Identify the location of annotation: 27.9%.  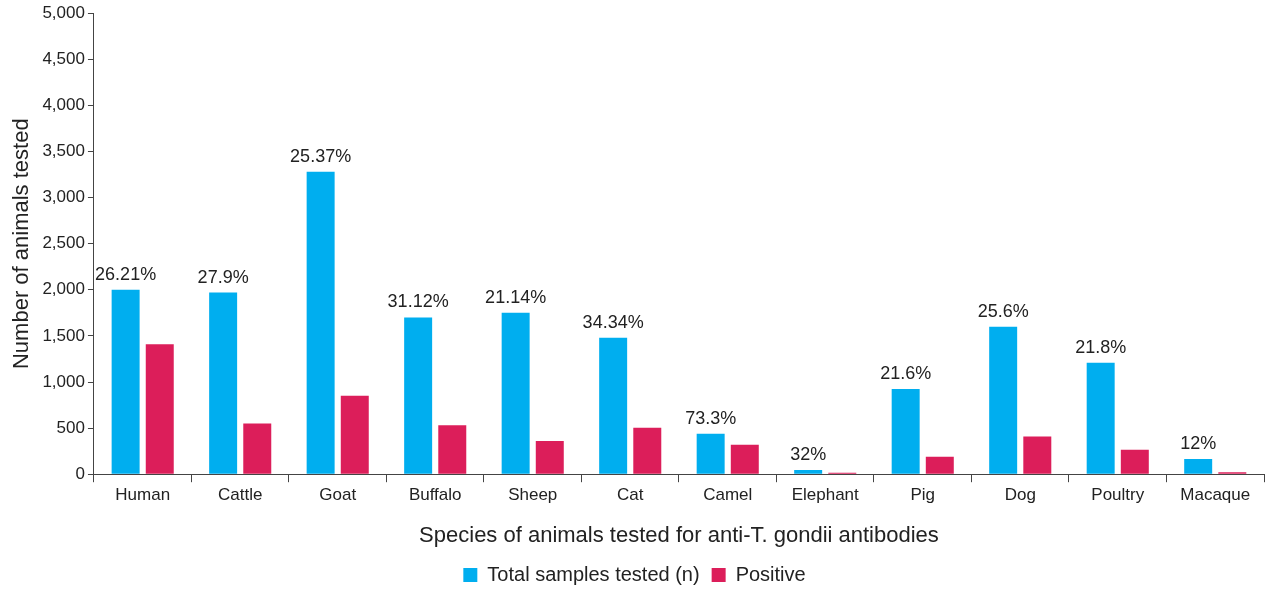
(223, 276).